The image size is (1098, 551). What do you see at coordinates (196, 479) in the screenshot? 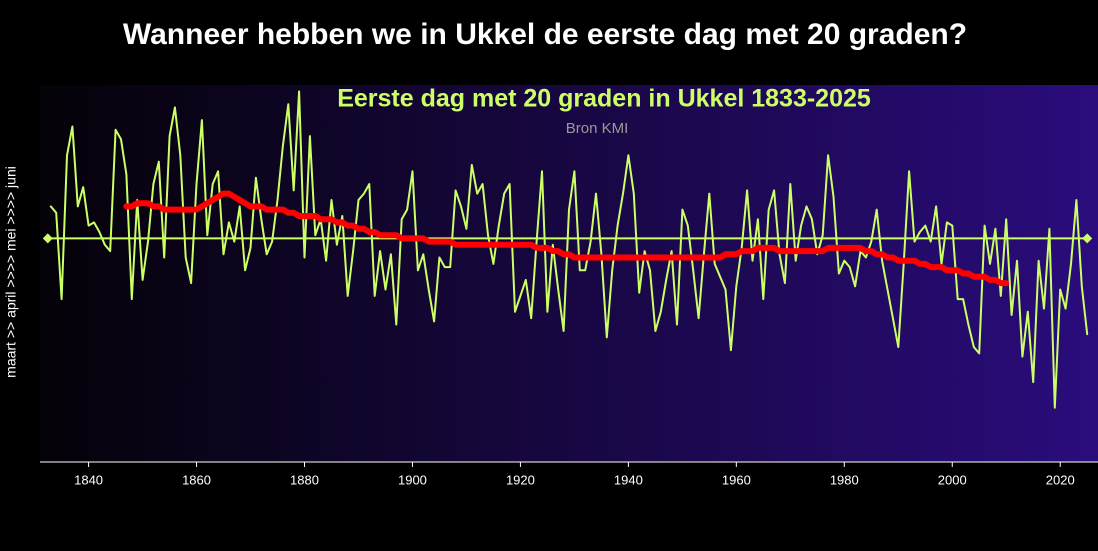
I see `x-tick-label: 1860` at bounding box center [196, 479].